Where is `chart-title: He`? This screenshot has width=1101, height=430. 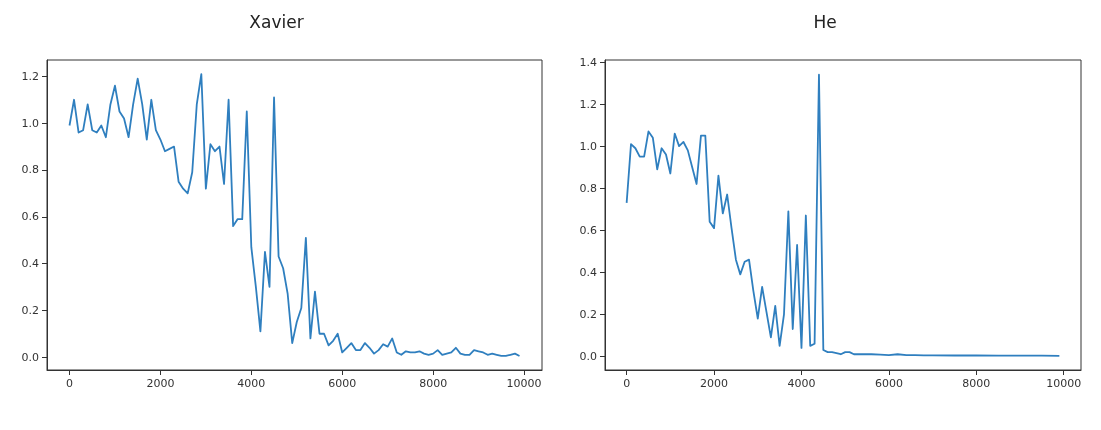
chart-title: He is located at coordinates (825, 21).